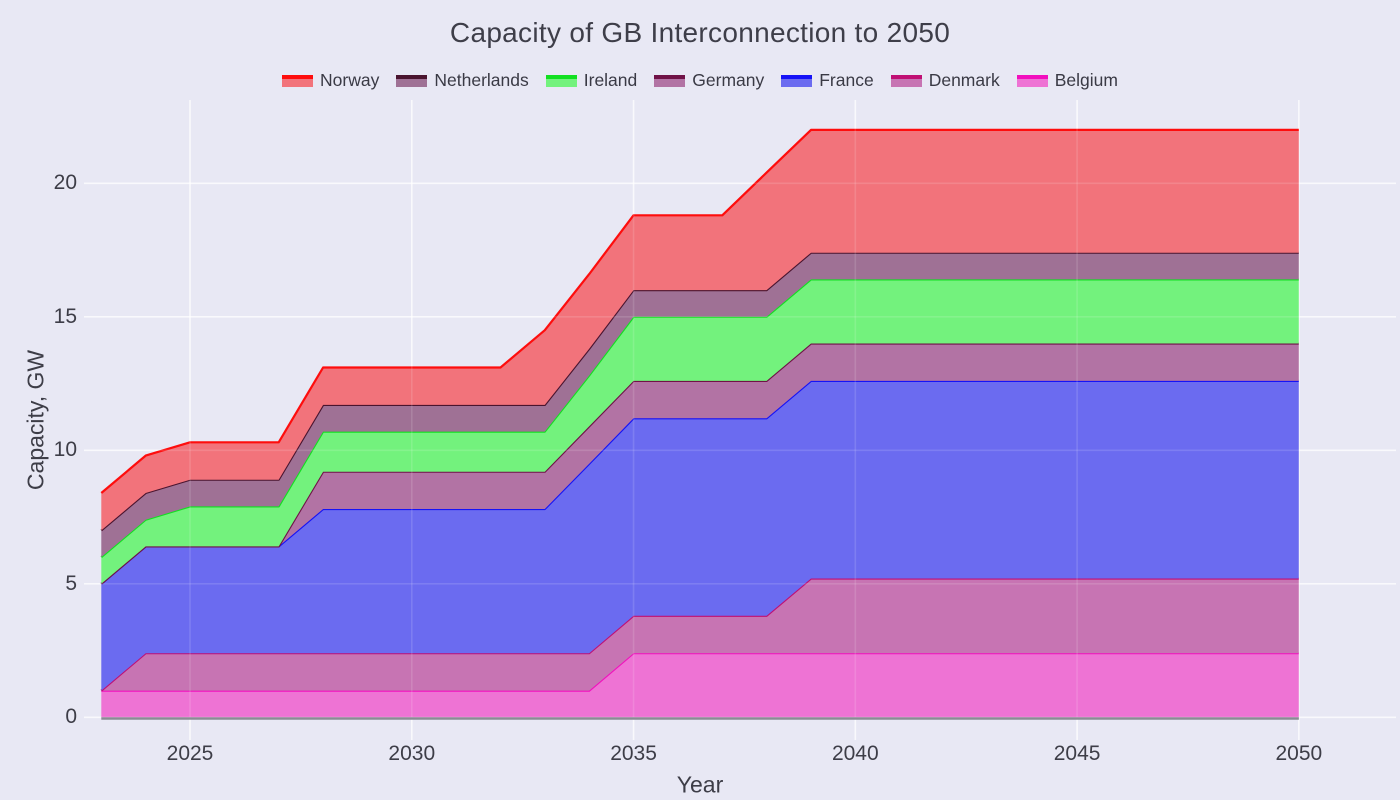 This screenshot has width=1400, height=800. Describe the element at coordinates (412, 753) in the screenshot. I see `x-tick-2030: 2030` at that location.